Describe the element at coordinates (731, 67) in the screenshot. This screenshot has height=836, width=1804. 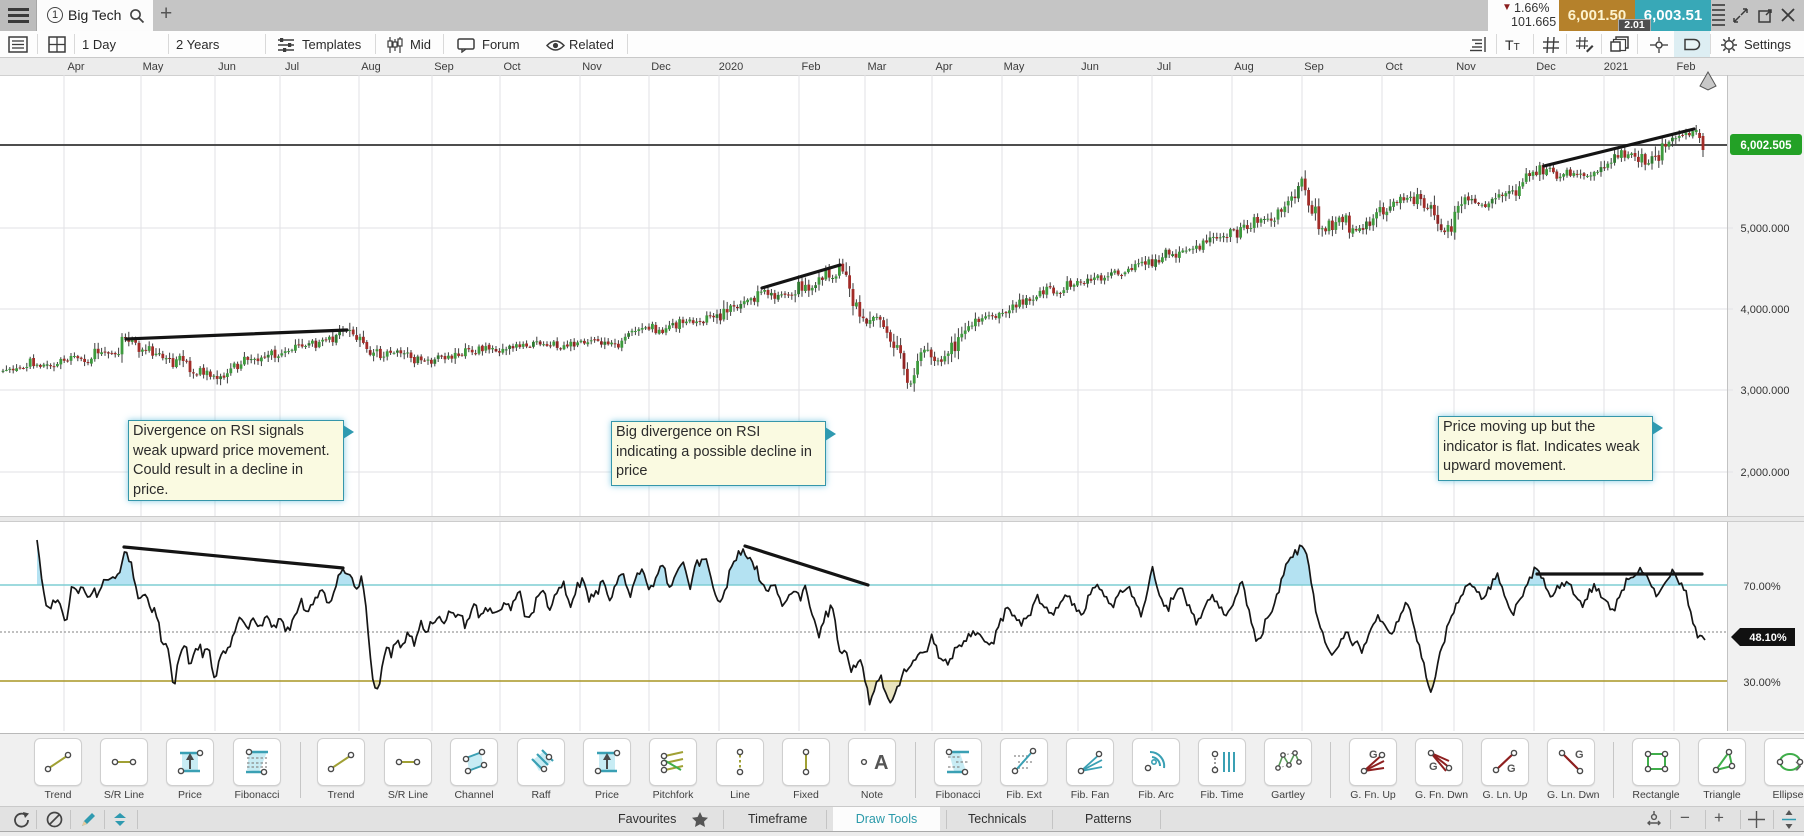
I see `svg-text: 2020` at that location.